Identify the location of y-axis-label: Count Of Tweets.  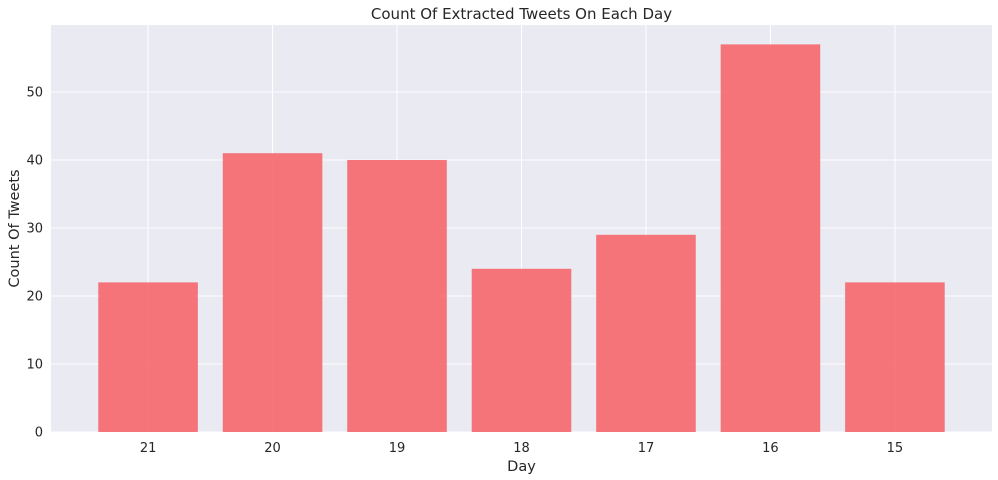
(15, 228).